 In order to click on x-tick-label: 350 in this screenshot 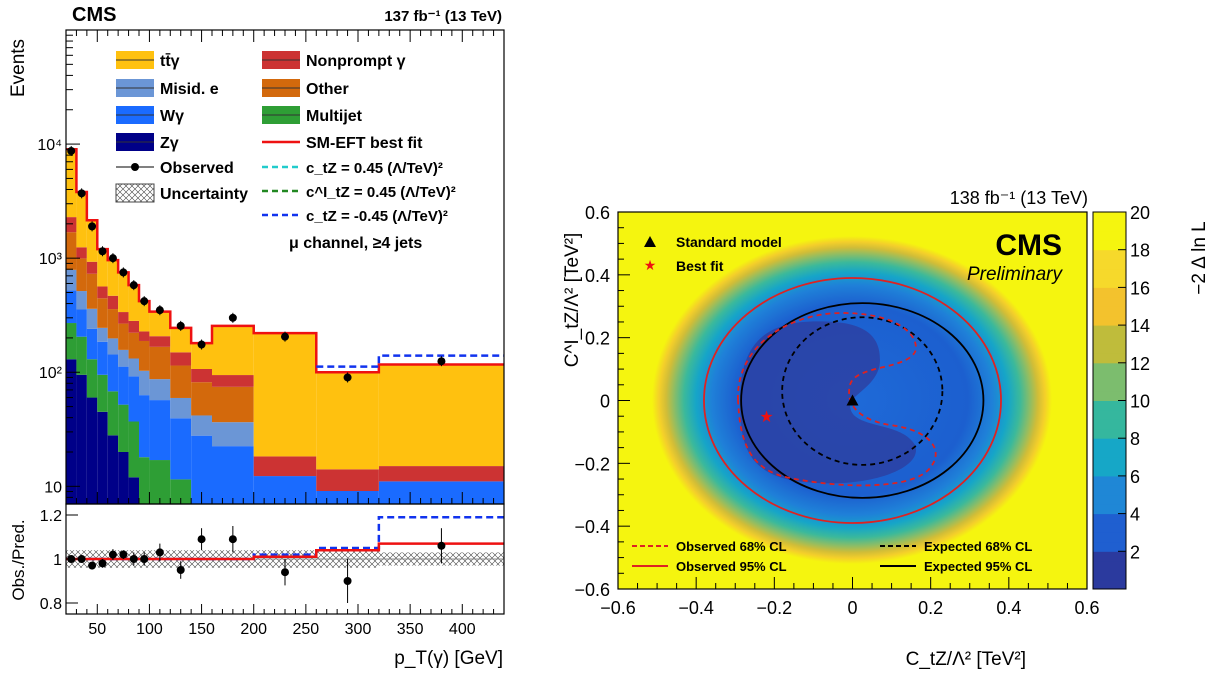, I will do `click(410, 629)`.